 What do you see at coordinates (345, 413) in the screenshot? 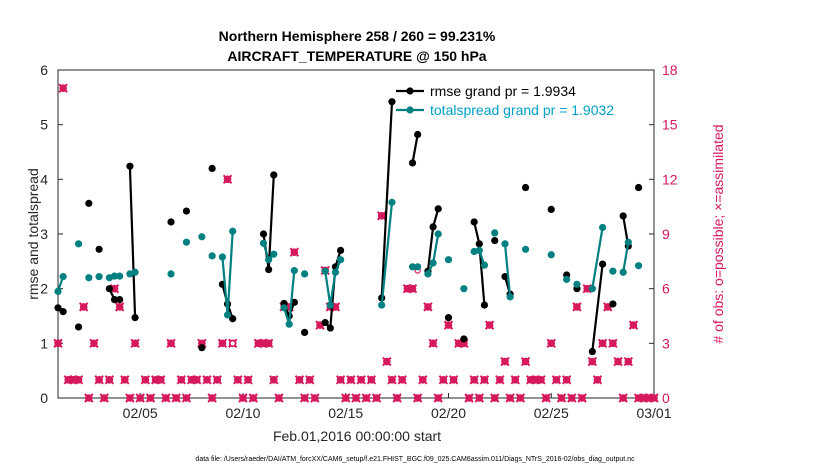
I see `x-tick-label: 02/15` at bounding box center [345, 413].